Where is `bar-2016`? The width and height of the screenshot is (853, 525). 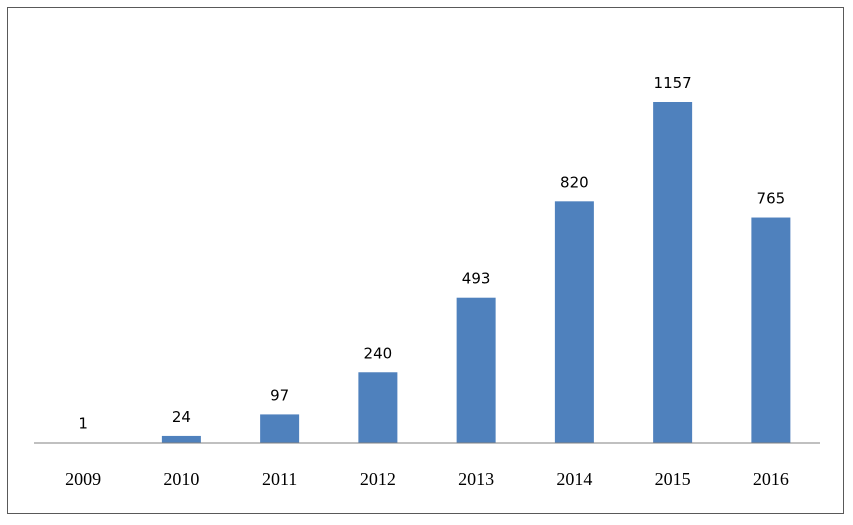
bar-2016 is located at coordinates (771, 330).